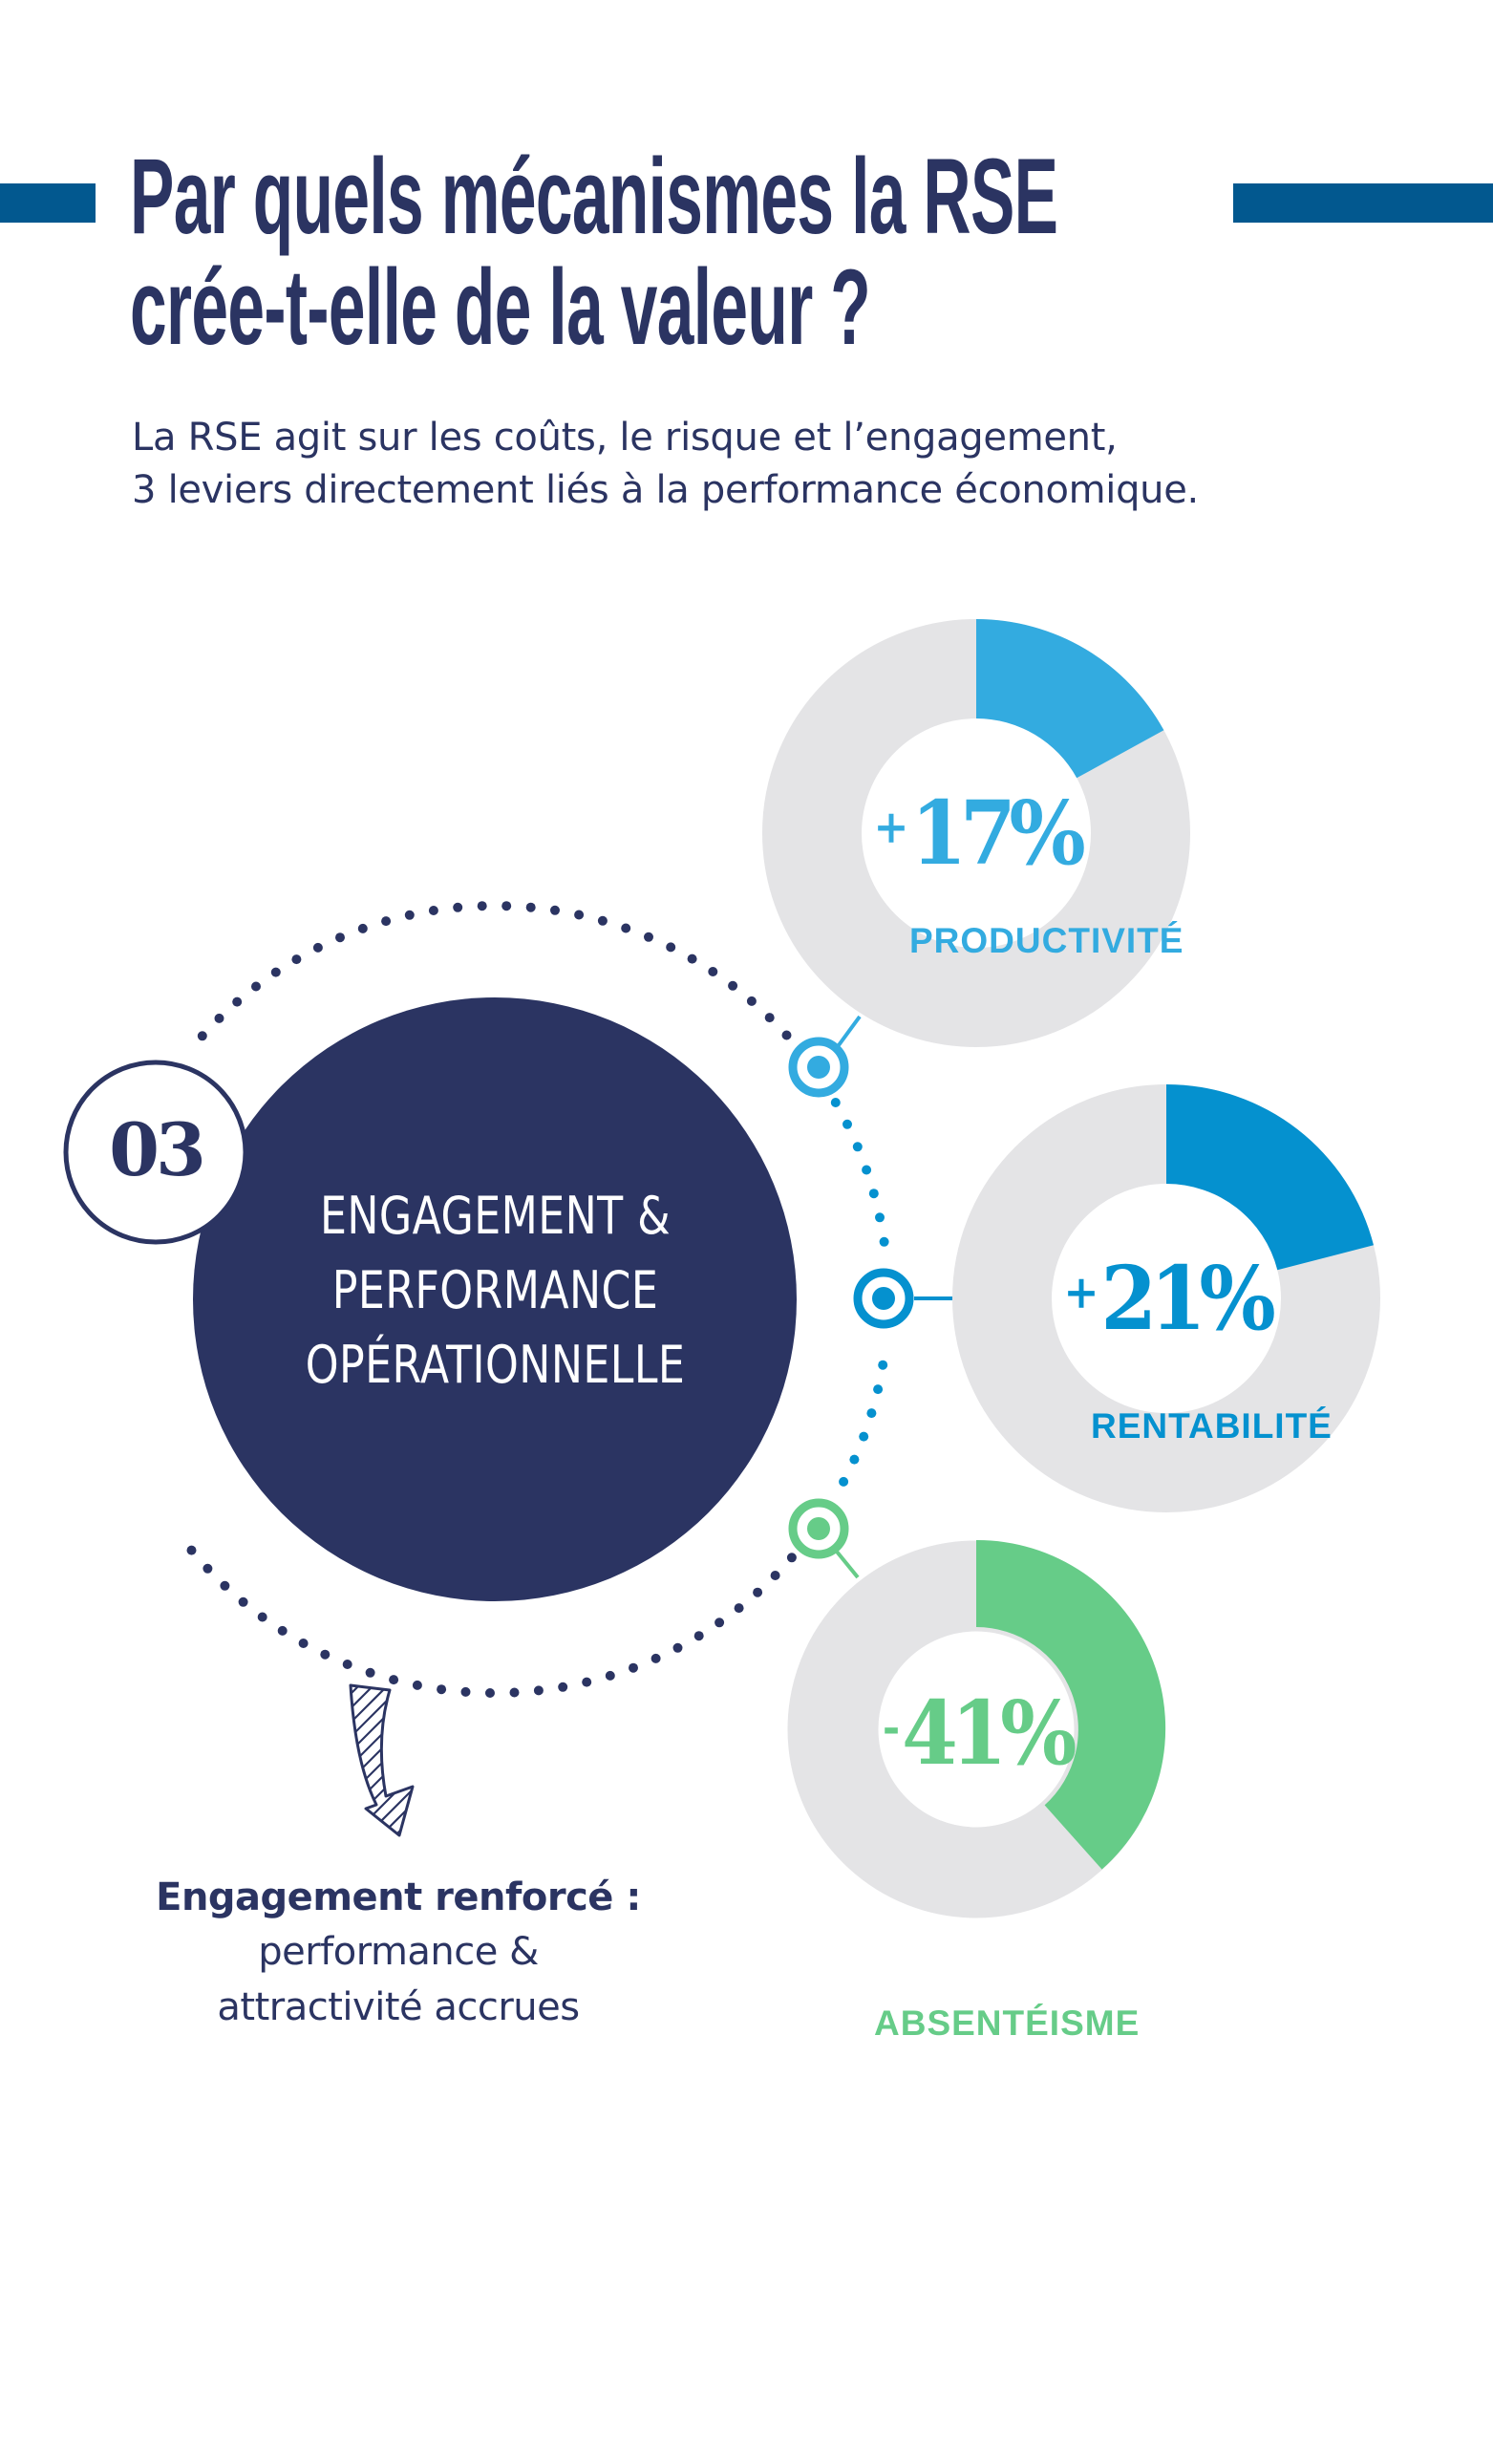 This screenshot has width=1493, height=2464. What do you see at coordinates (1212, 1426) in the screenshot?
I see `stat-label-rentabilite: RENTABILITÉ` at bounding box center [1212, 1426].